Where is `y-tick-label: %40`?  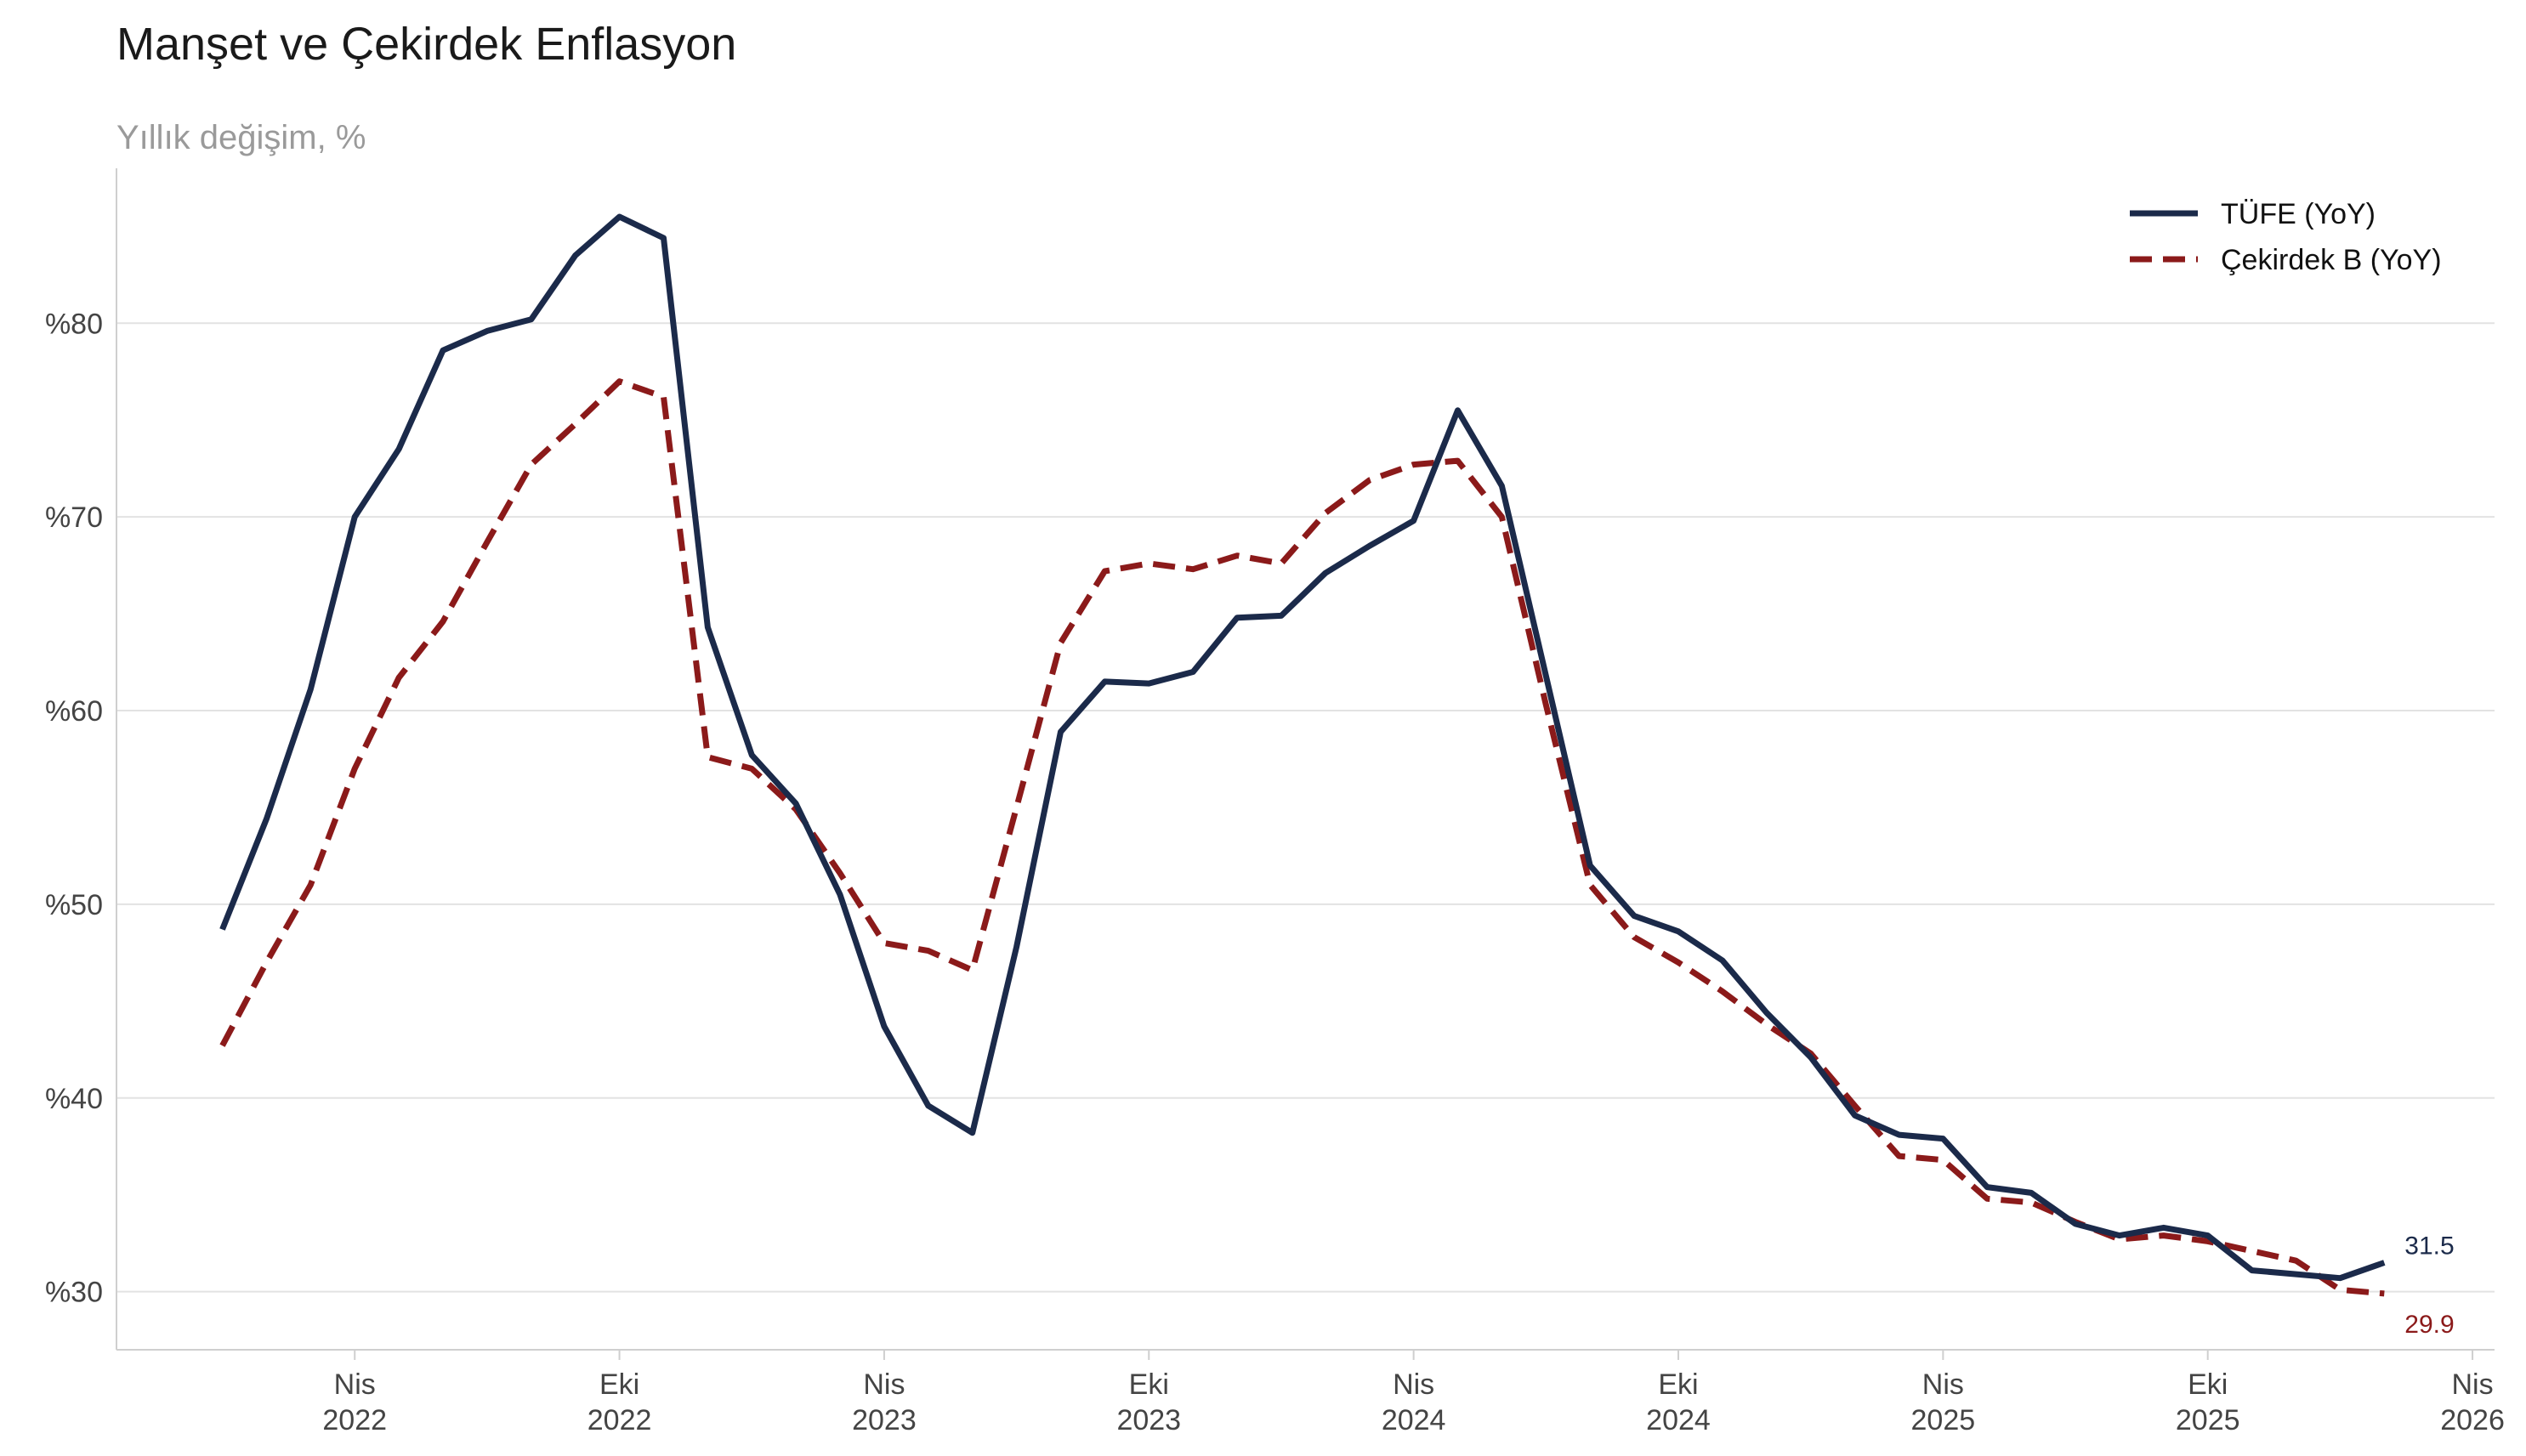 y-tick-label: %40 is located at coordinates (74, 1099).